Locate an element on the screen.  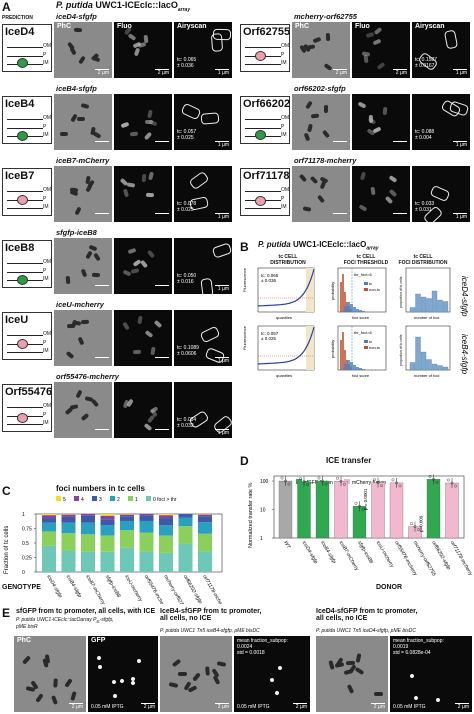
airyscan-image: tc: 0.033 ± 0.031 1 µm is located at coordinates (441, 194).